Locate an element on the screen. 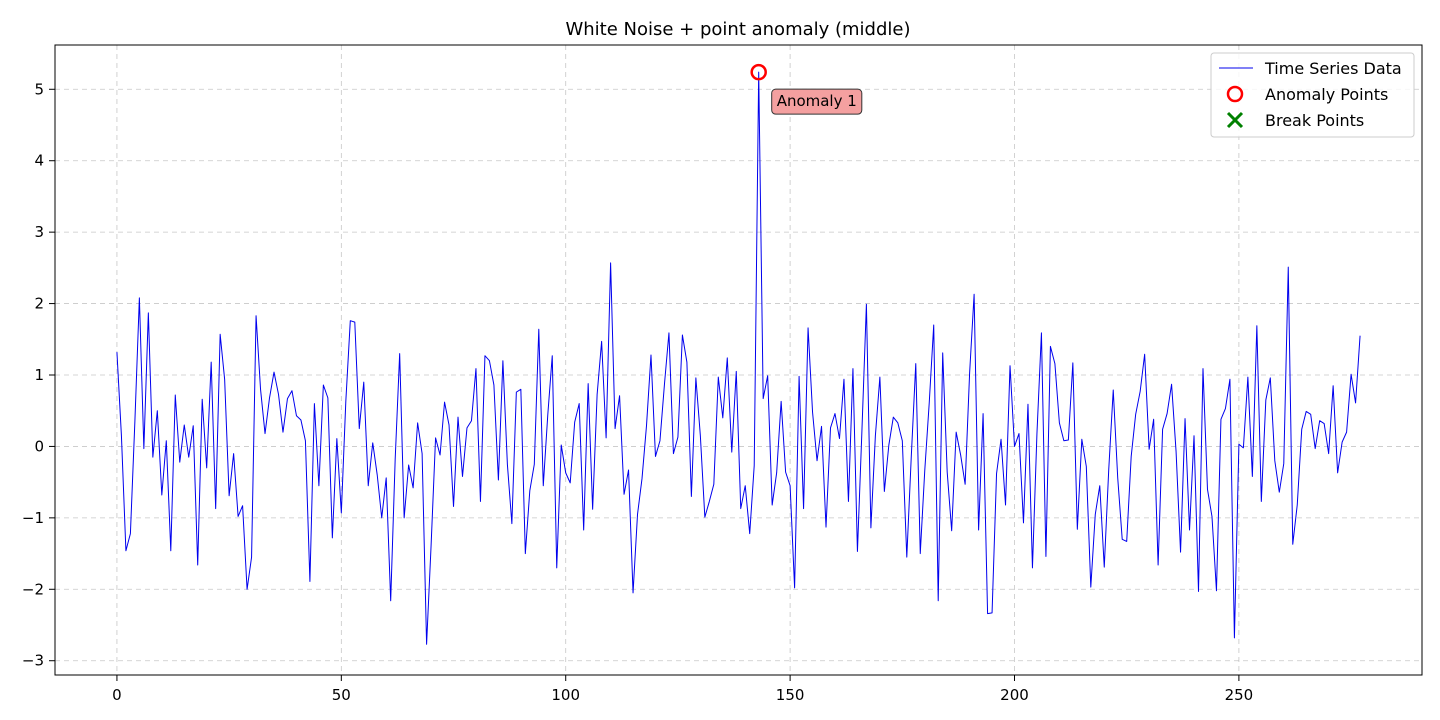 The image size is (1440, 720). y-tick-label: 3 is located at coordinates (39, 232).